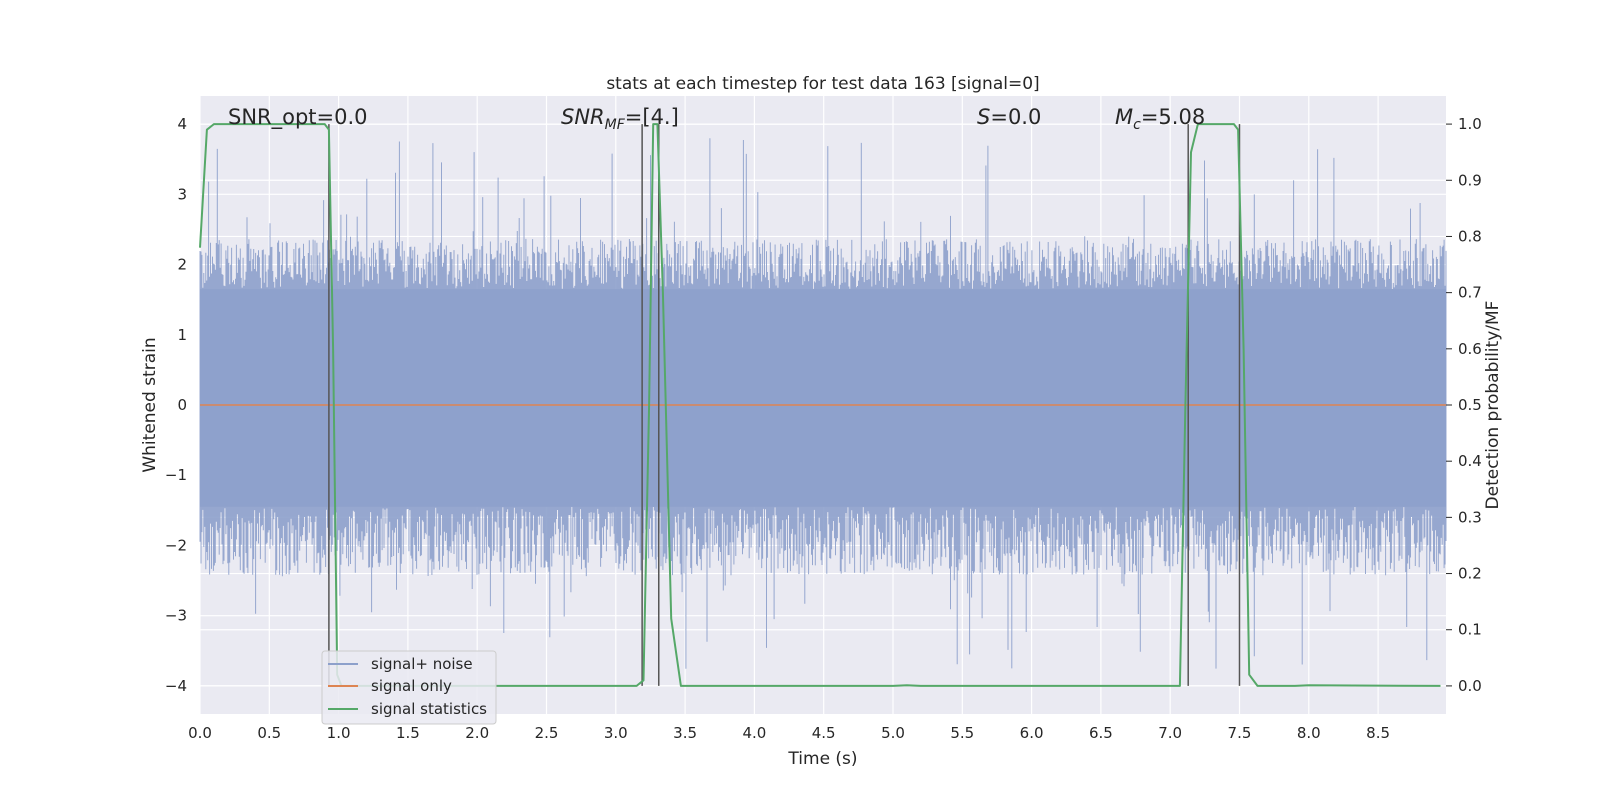  What do you see at coordinates (176, 475) in the screenshot?
I see `y-tick-left-label-5: −1` at bounding box center [176, 475].